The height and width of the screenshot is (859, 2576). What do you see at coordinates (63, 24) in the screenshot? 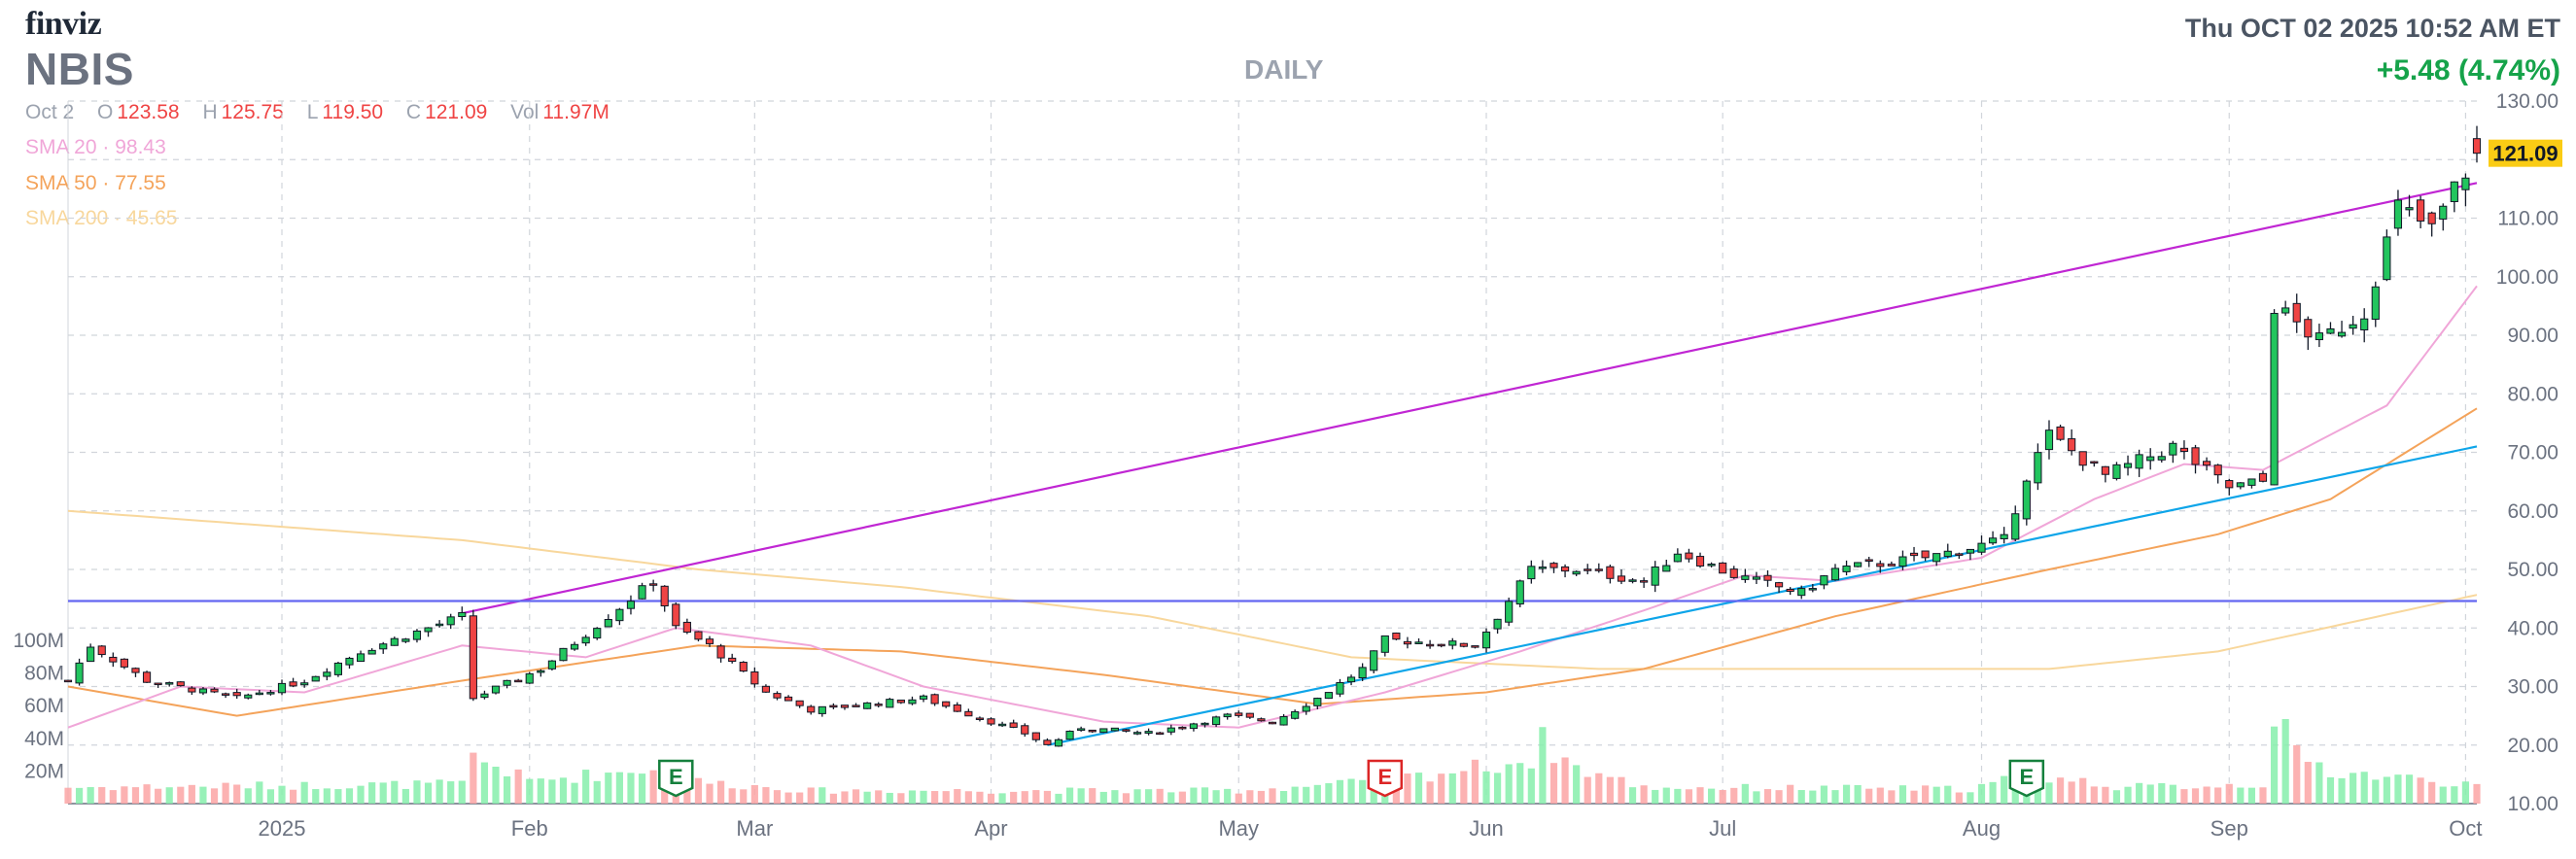
I see `finviz-logo: finviz` at bounding box center [63, 24].